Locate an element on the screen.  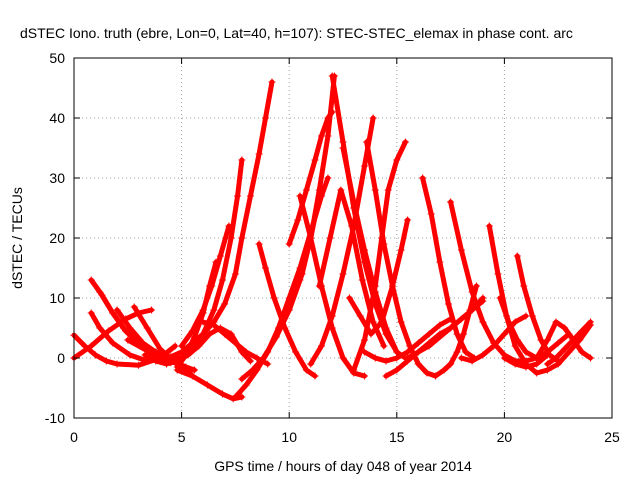
y-tick-label: 30 is located at coordinates (57, 178).